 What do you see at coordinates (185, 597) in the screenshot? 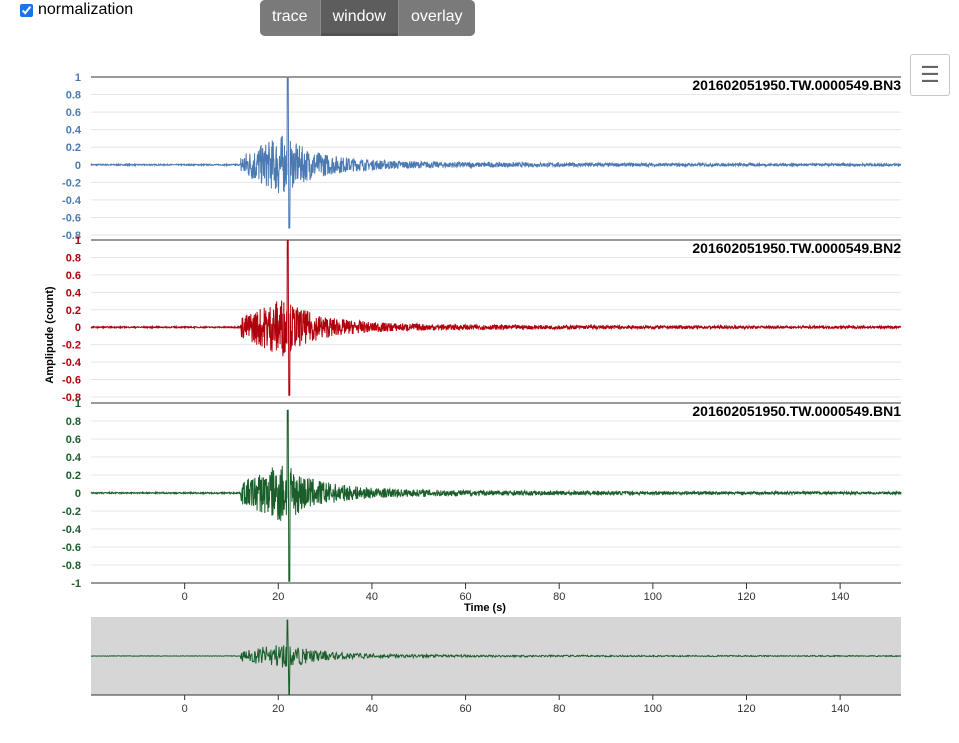
I see `x-tick-label: 0` at bounding box center [185, 597].